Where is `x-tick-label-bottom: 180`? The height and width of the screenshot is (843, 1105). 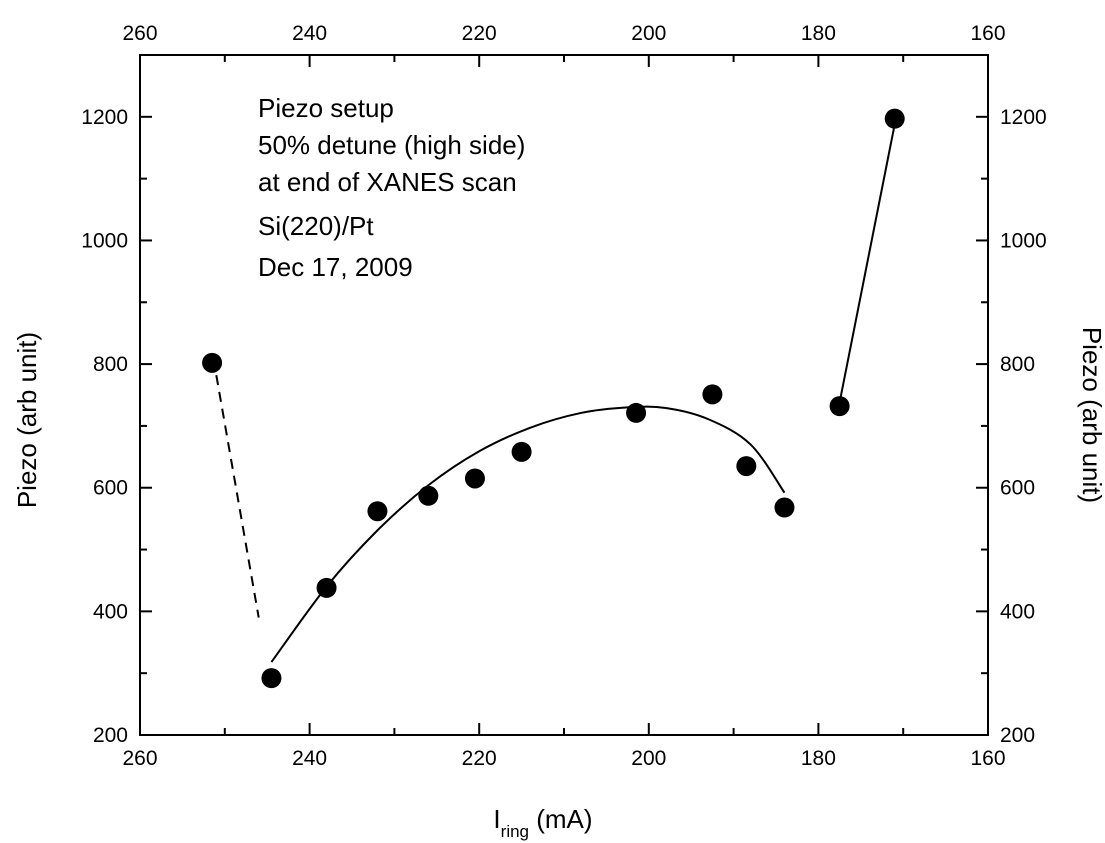
x-tick-label-bottom: 180 is located at coordinates (818, 758).